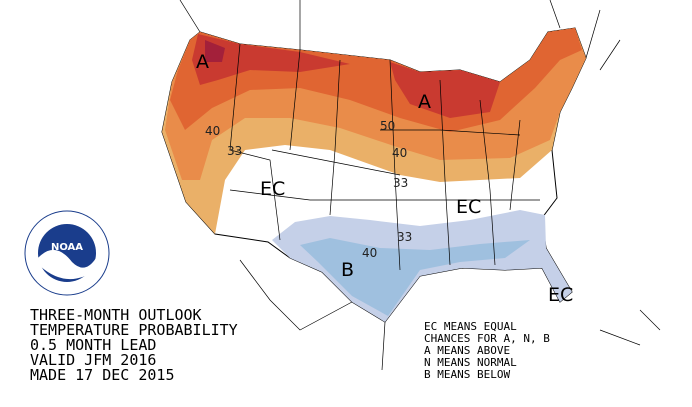 This screenshot has height=407, width=692. What do you see at coordinates (134, 330) in the screenshot?
I see `title-line: TEMPERATURE PROBABILITY` at bounding box center [134, 330].